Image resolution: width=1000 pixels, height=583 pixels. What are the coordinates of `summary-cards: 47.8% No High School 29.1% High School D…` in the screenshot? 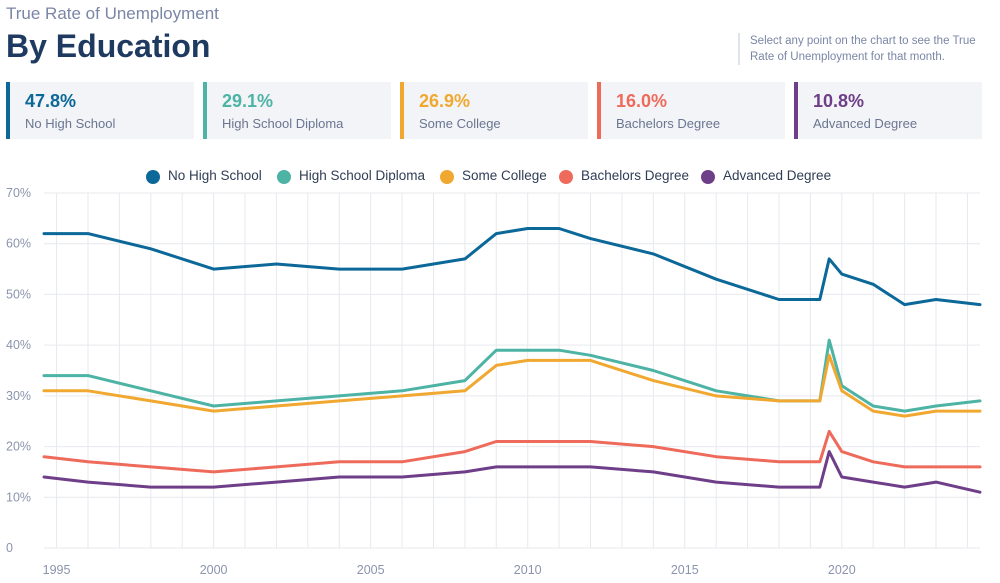 It's located at (496, 110).